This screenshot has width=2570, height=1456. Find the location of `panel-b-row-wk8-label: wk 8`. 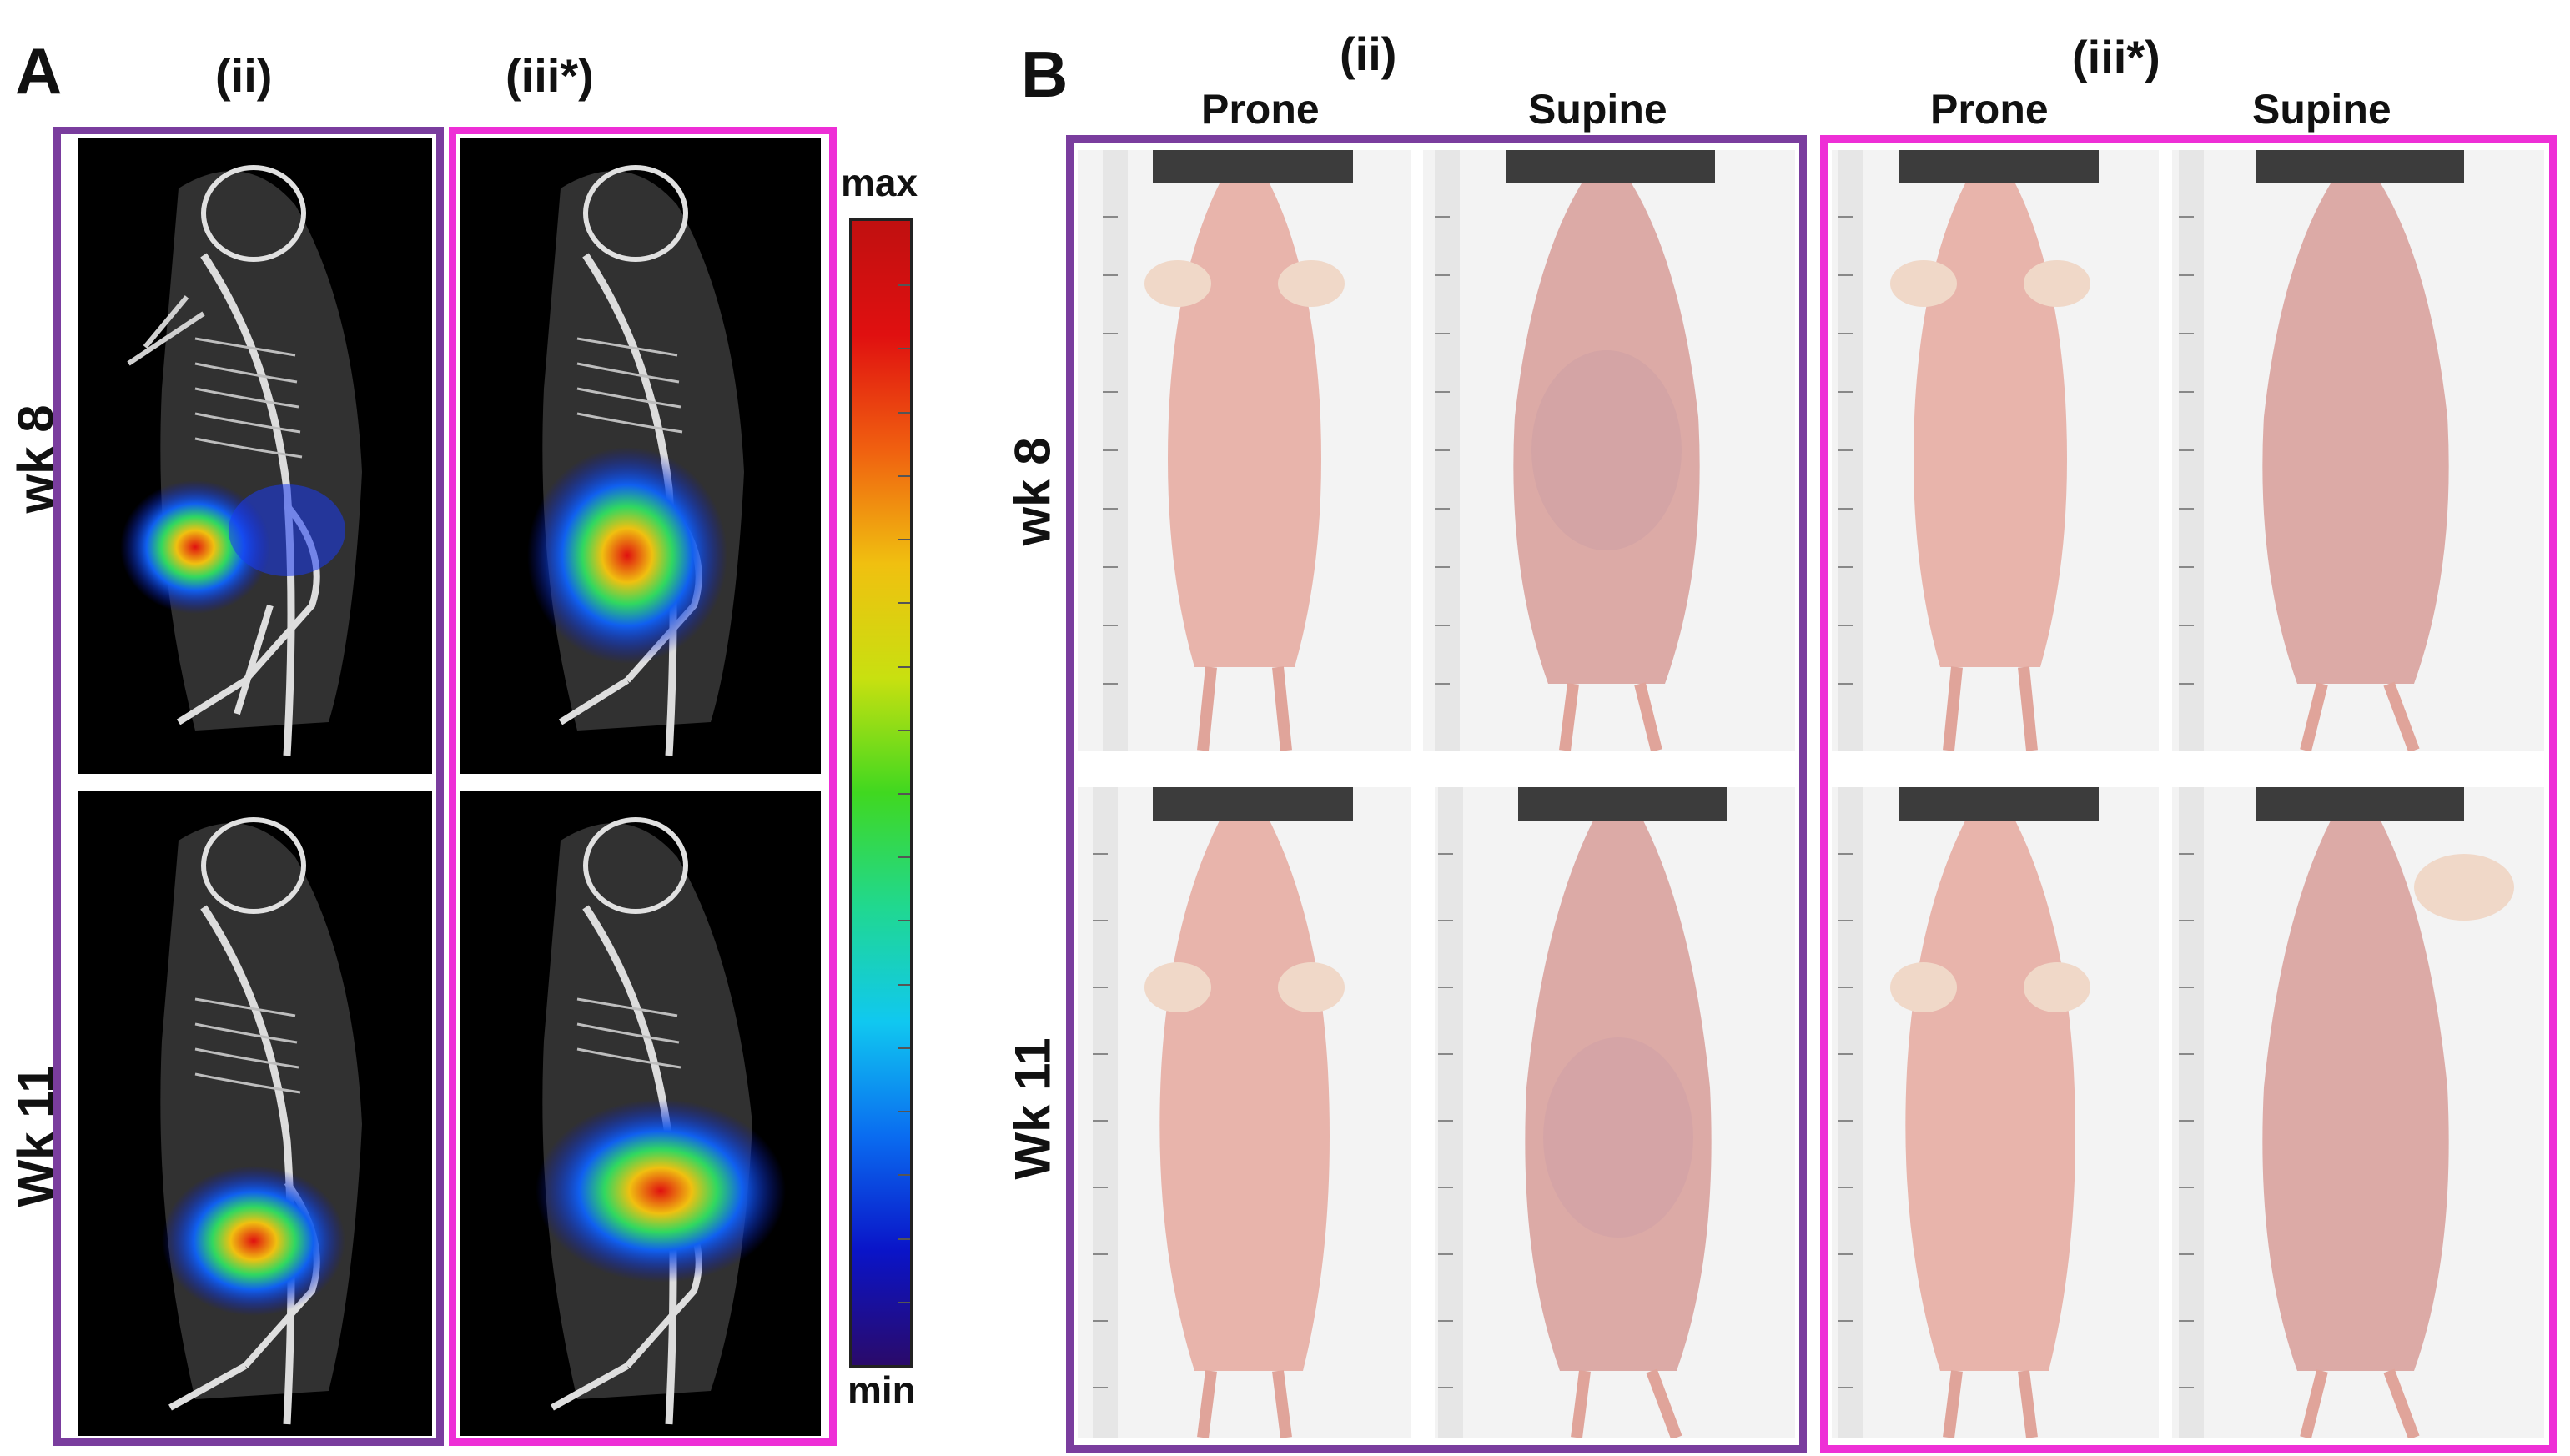

panel-b-row-wk8-label: wk 8 is located at coordinates (1032, 491).